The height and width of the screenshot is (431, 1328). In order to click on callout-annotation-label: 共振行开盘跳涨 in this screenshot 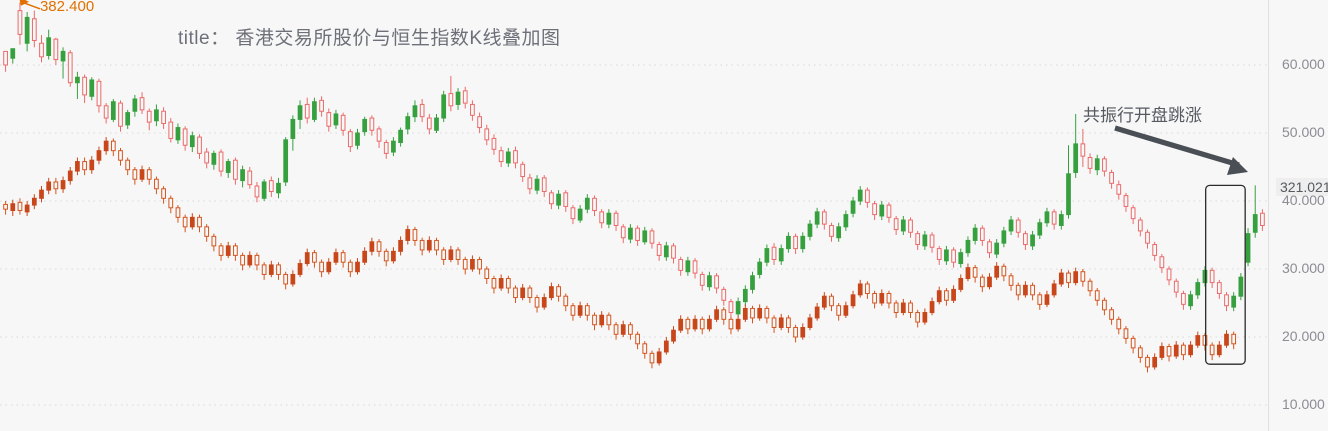, I will do `click(1142, 115)`.